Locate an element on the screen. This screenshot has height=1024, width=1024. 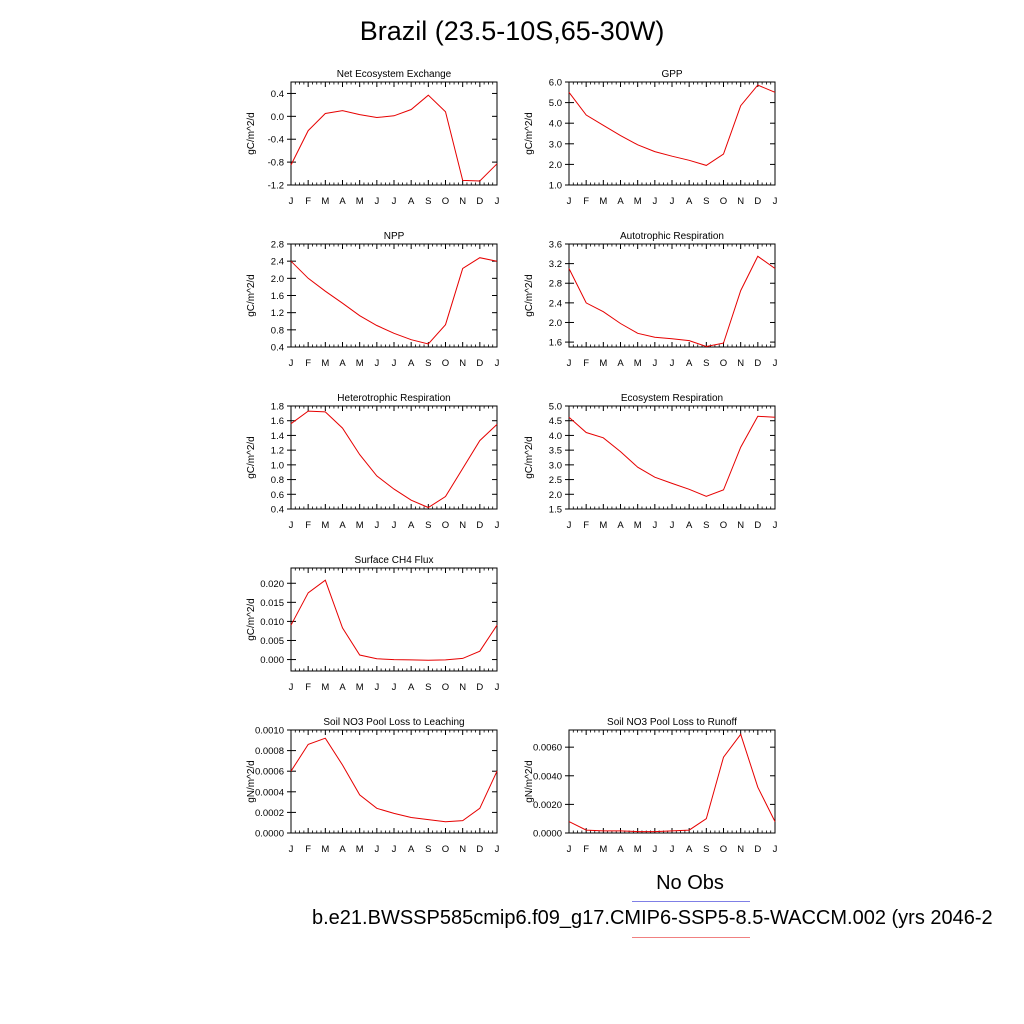
page-title: Brazil (23.5-10S,65-30W) is located at coordinates (512, 31).